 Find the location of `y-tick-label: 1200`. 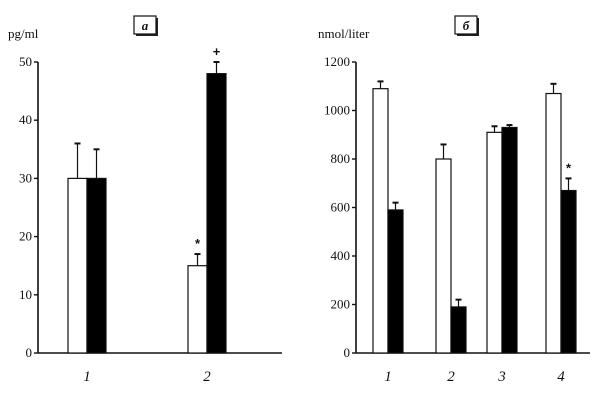

y-tick-label: 1200 is located at coordinates (337, 61).